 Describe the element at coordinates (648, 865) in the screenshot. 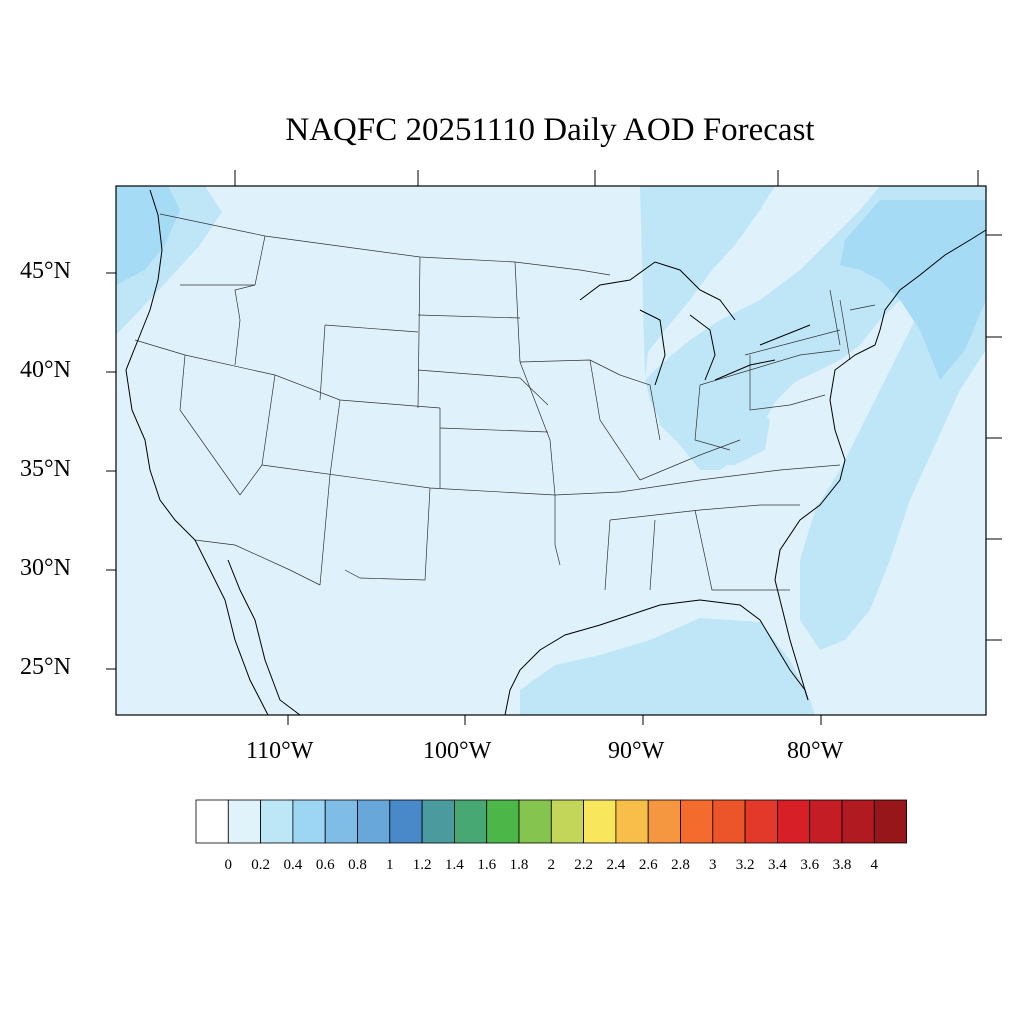

I see `colorbar-tick-label: 2.6` at that location.